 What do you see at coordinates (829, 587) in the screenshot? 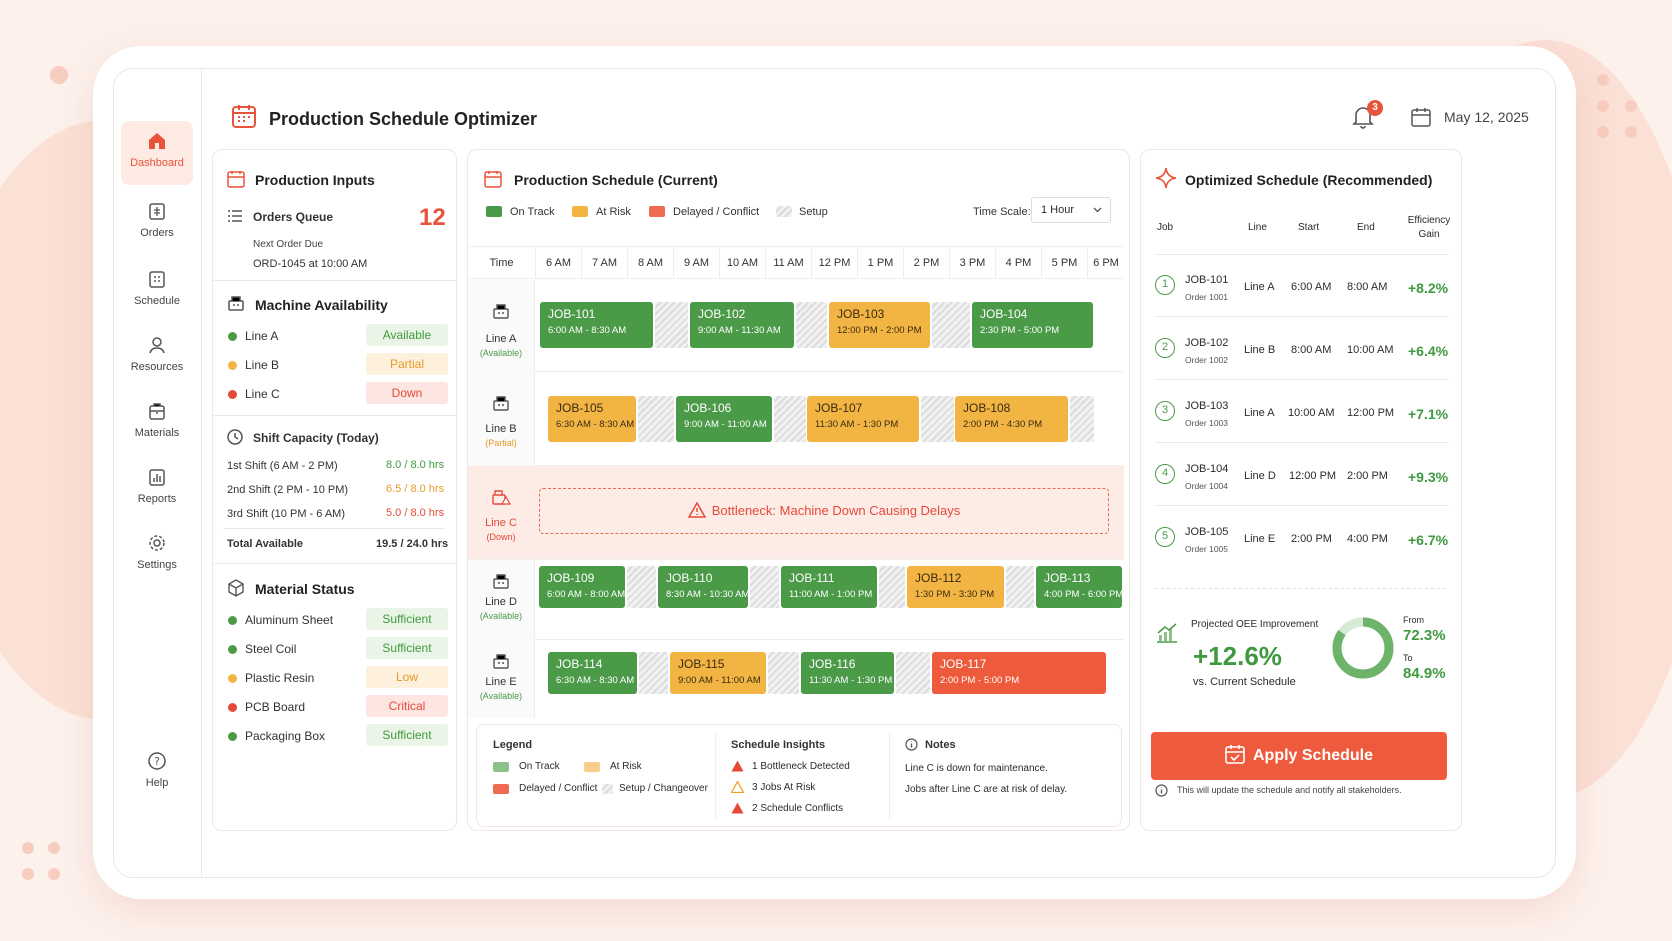
I see `job-bar: JOB-111 11:00 AM - 1:00 PM` at bounding box center [829, 587].